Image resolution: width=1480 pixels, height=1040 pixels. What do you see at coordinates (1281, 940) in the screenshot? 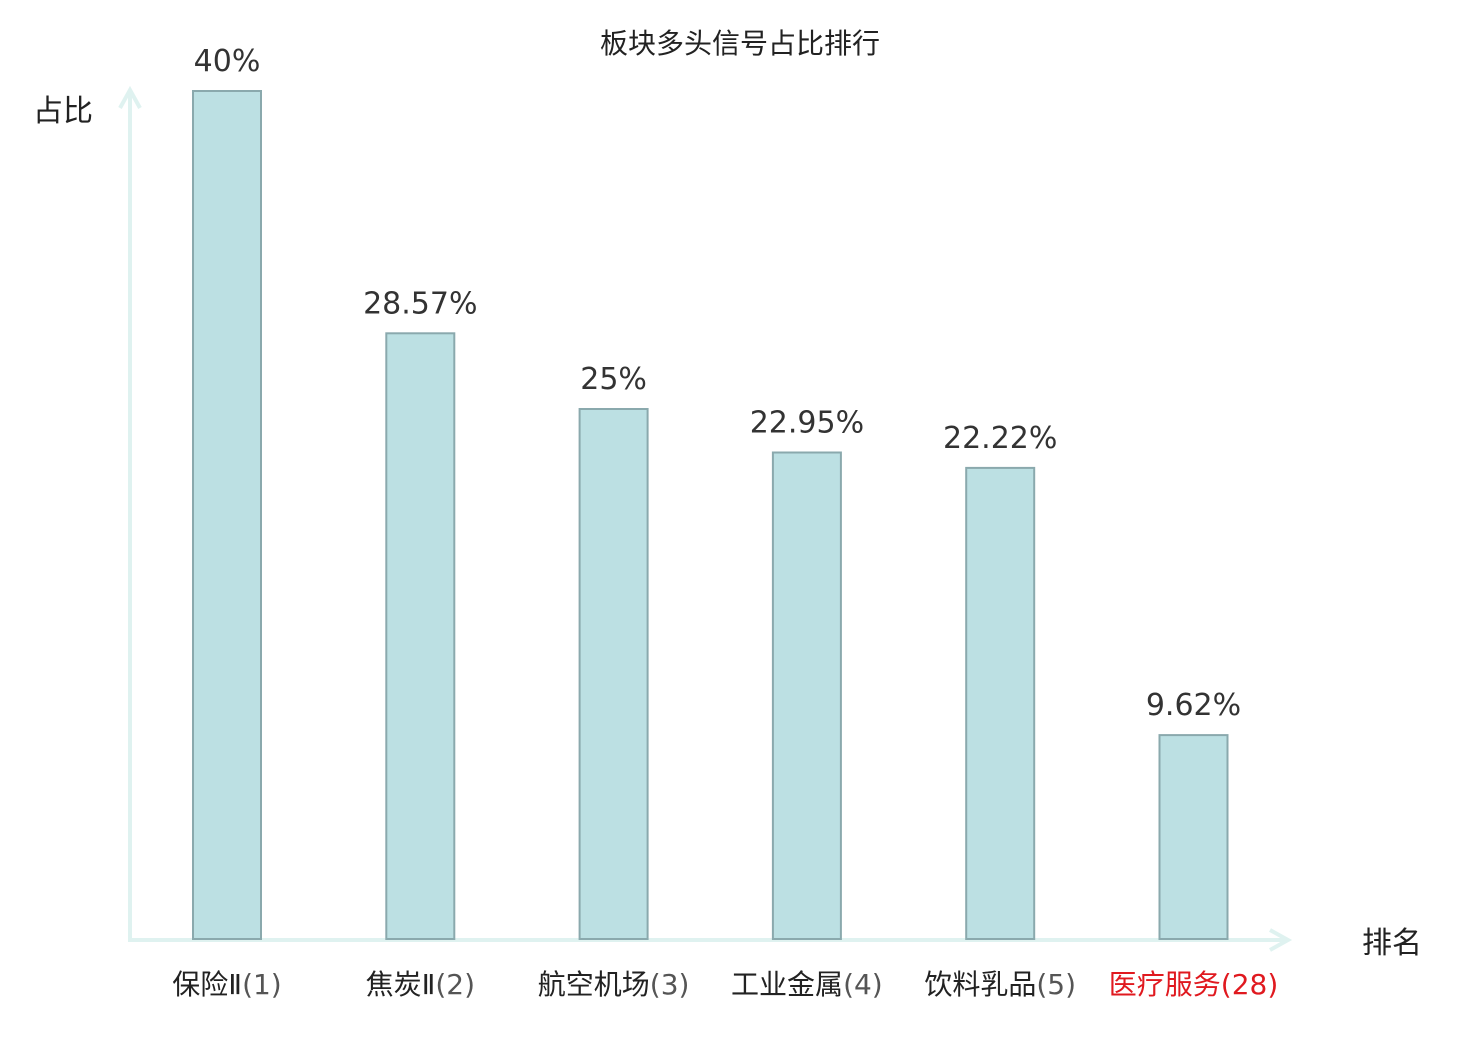
I see `x-axis-arrow` at bounding box center [1281, 940].